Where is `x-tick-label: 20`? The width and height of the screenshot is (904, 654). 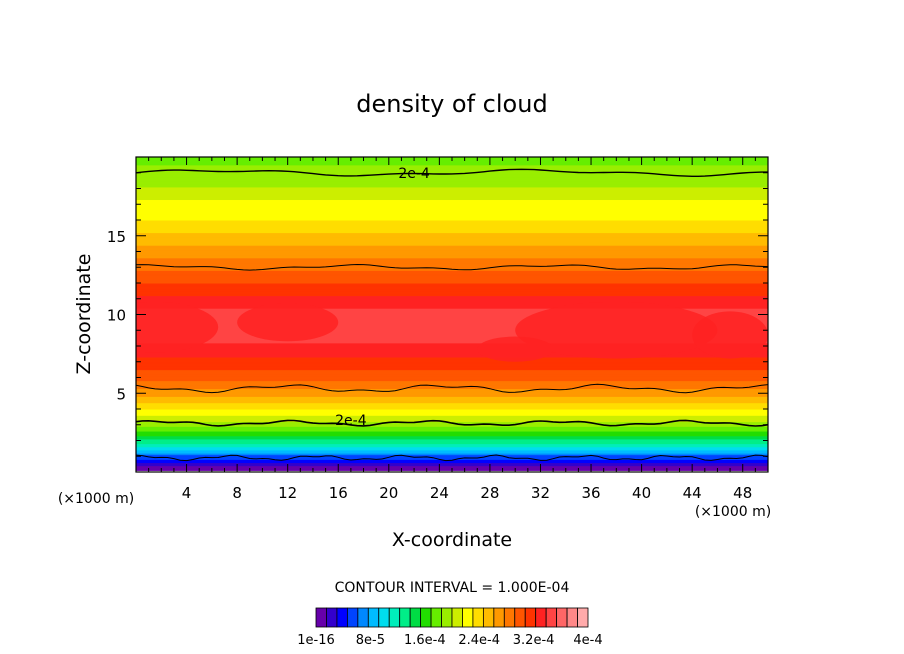 x-tick-label: 20 is located at coordinates (388, 493).